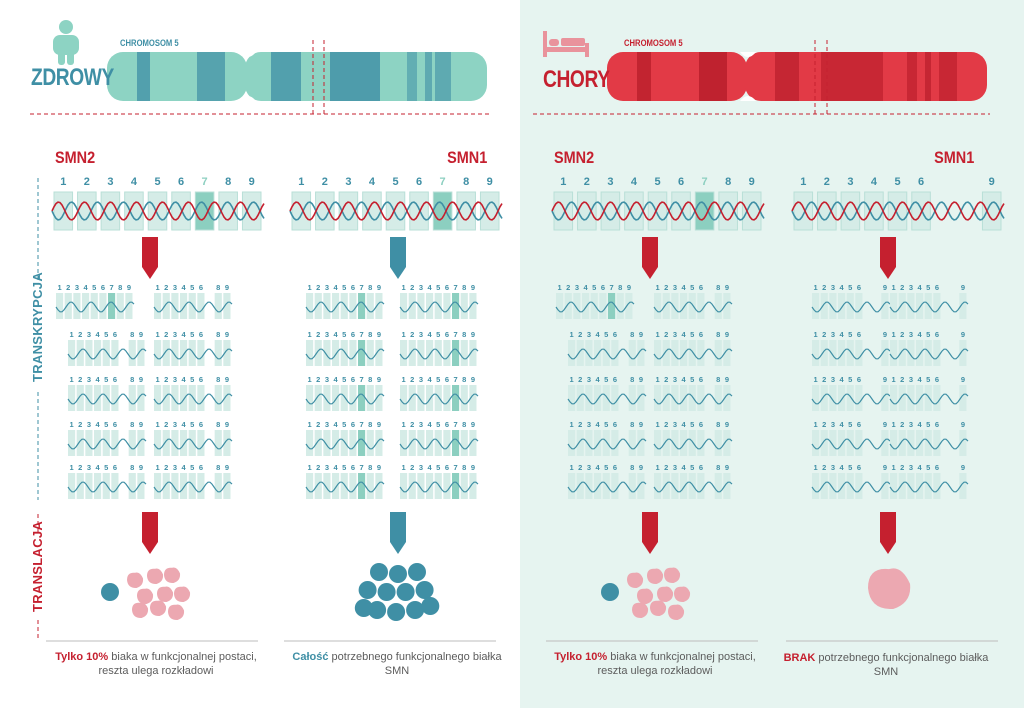 The width and height of the screenshot is (1024, 708). Describe the element at coordinates (635, 580) in the screenshot. I see `degraded-protein` at that location.